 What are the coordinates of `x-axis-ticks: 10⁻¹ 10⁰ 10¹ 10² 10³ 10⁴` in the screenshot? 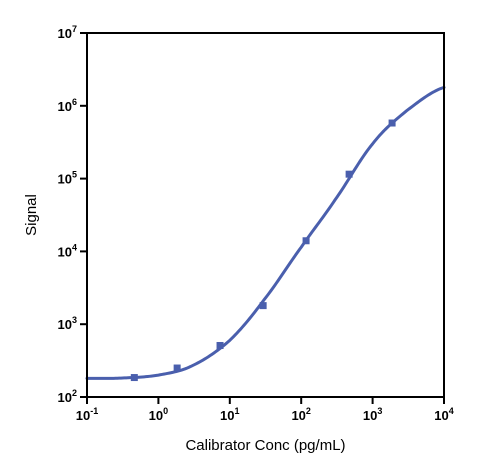 It's located at (265, 410).